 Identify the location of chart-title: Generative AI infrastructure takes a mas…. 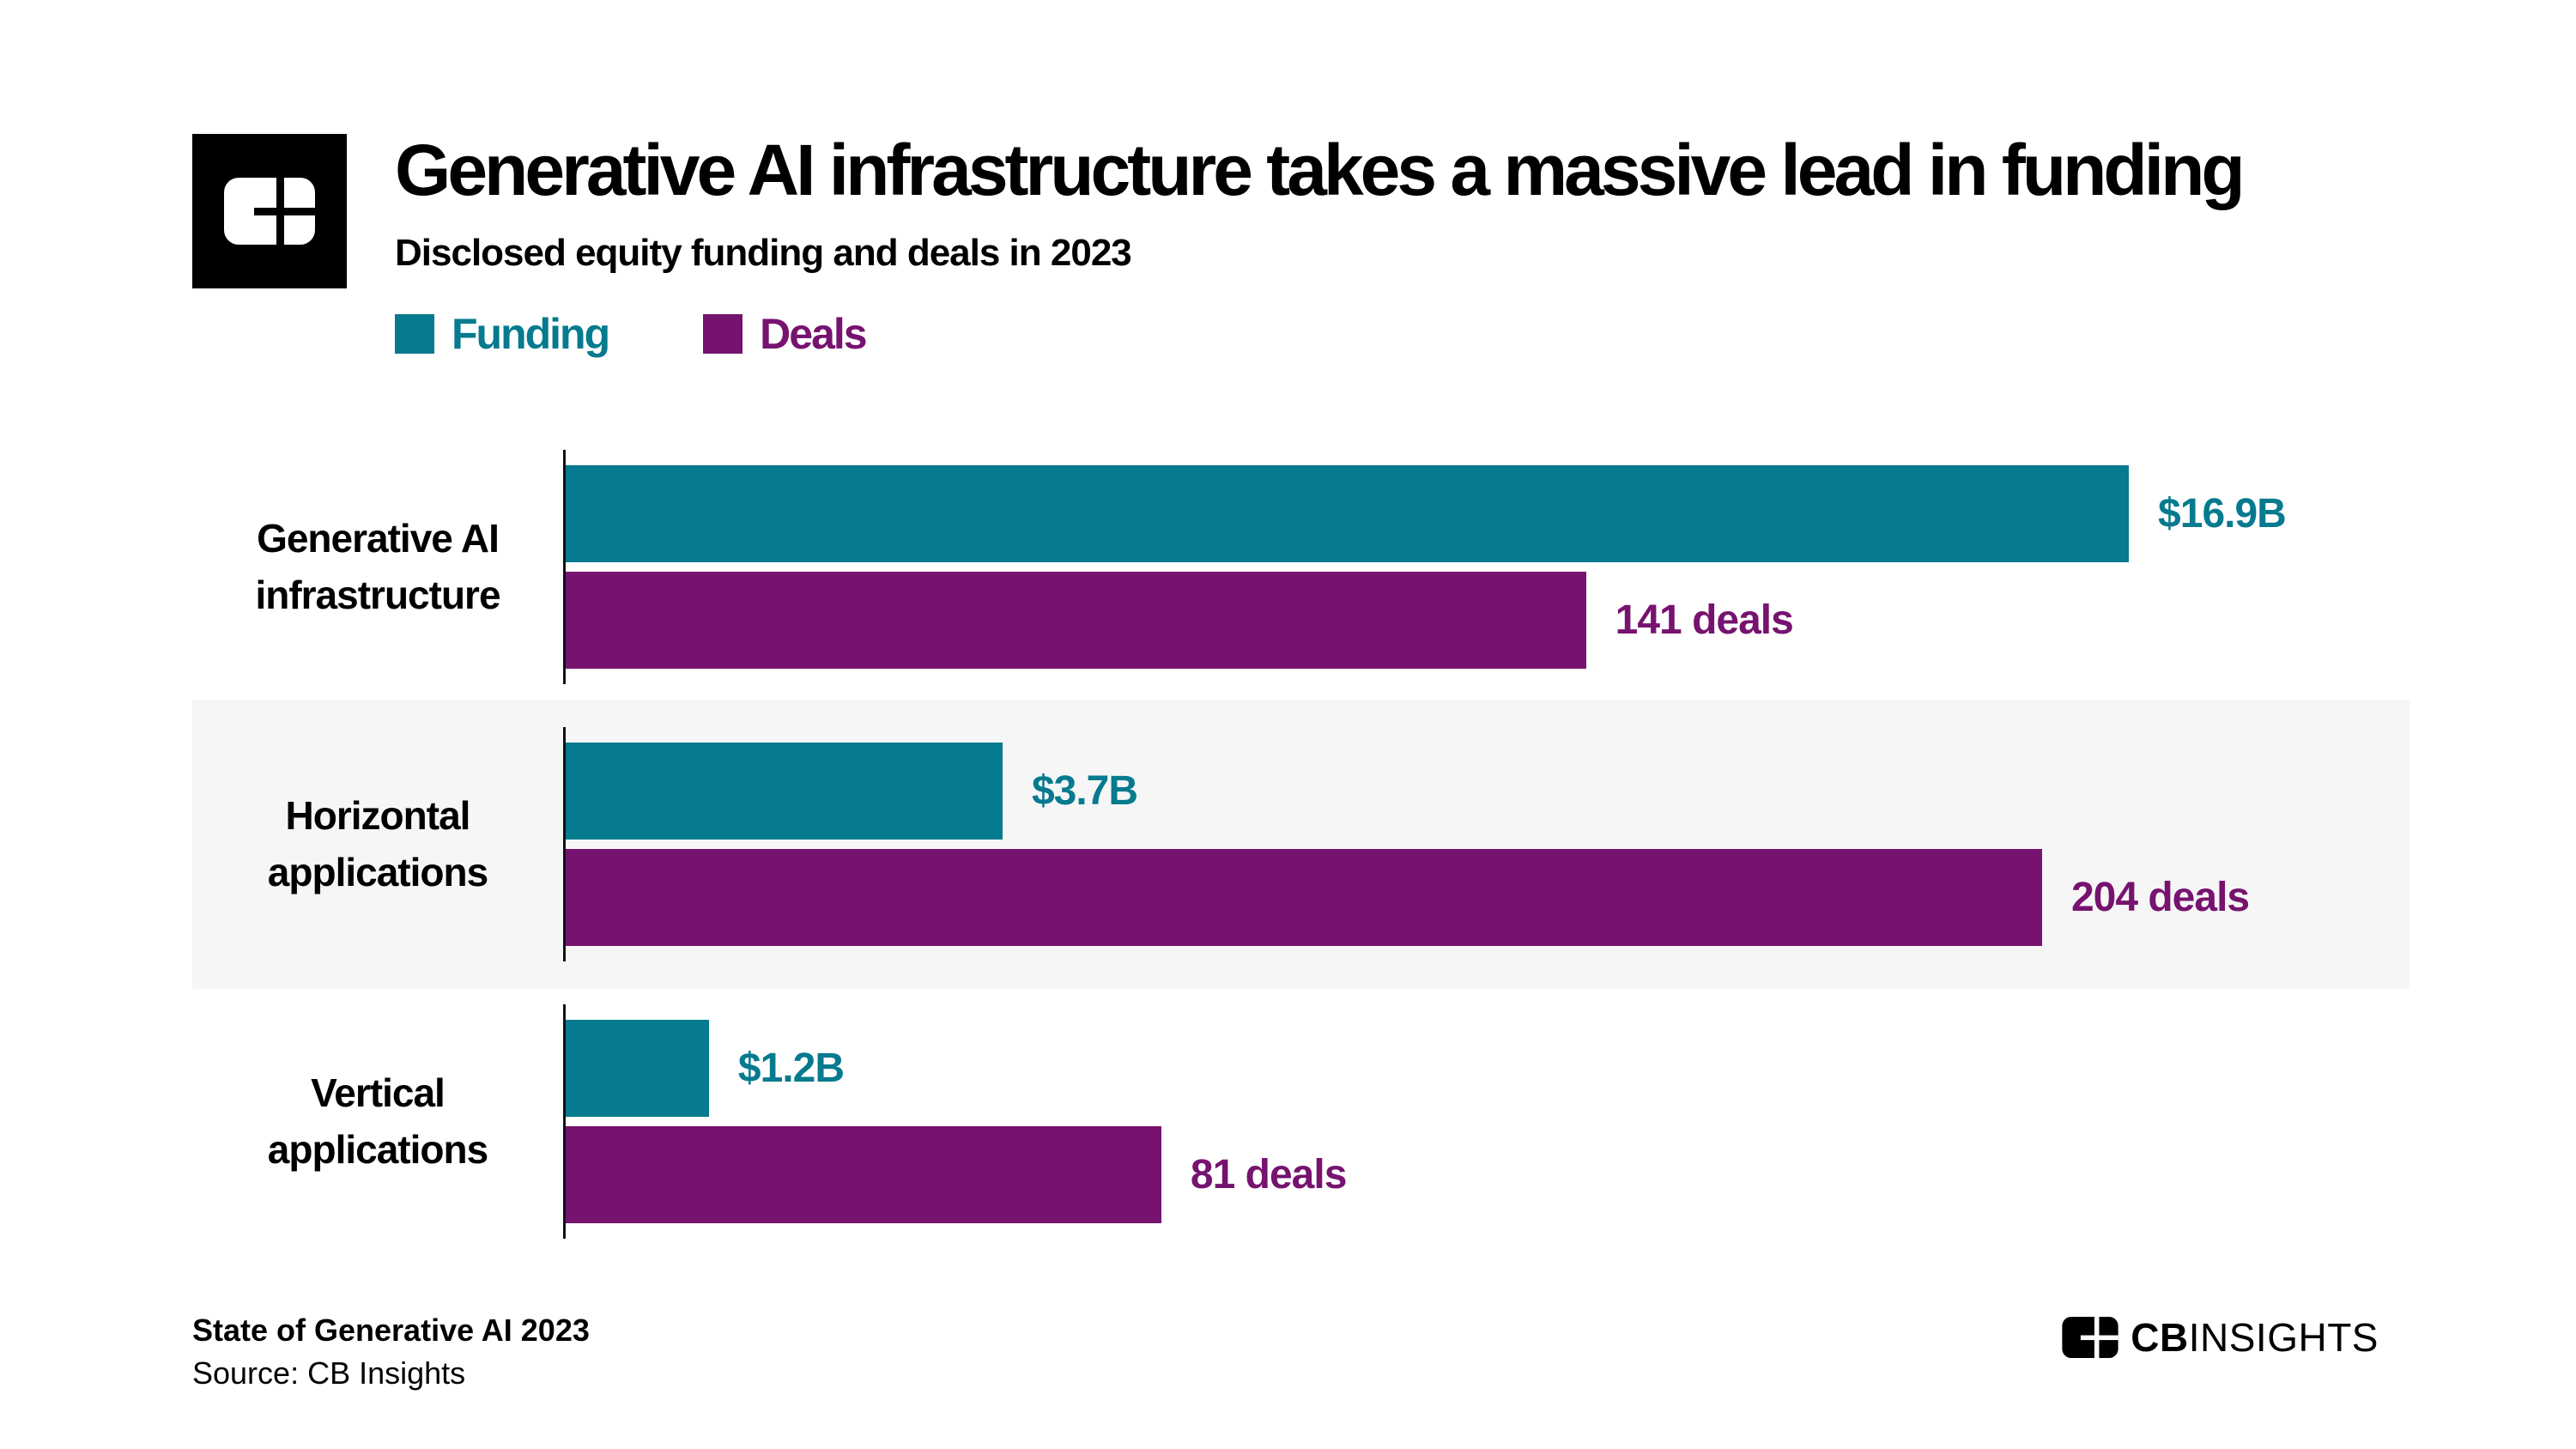
(1320, 170).